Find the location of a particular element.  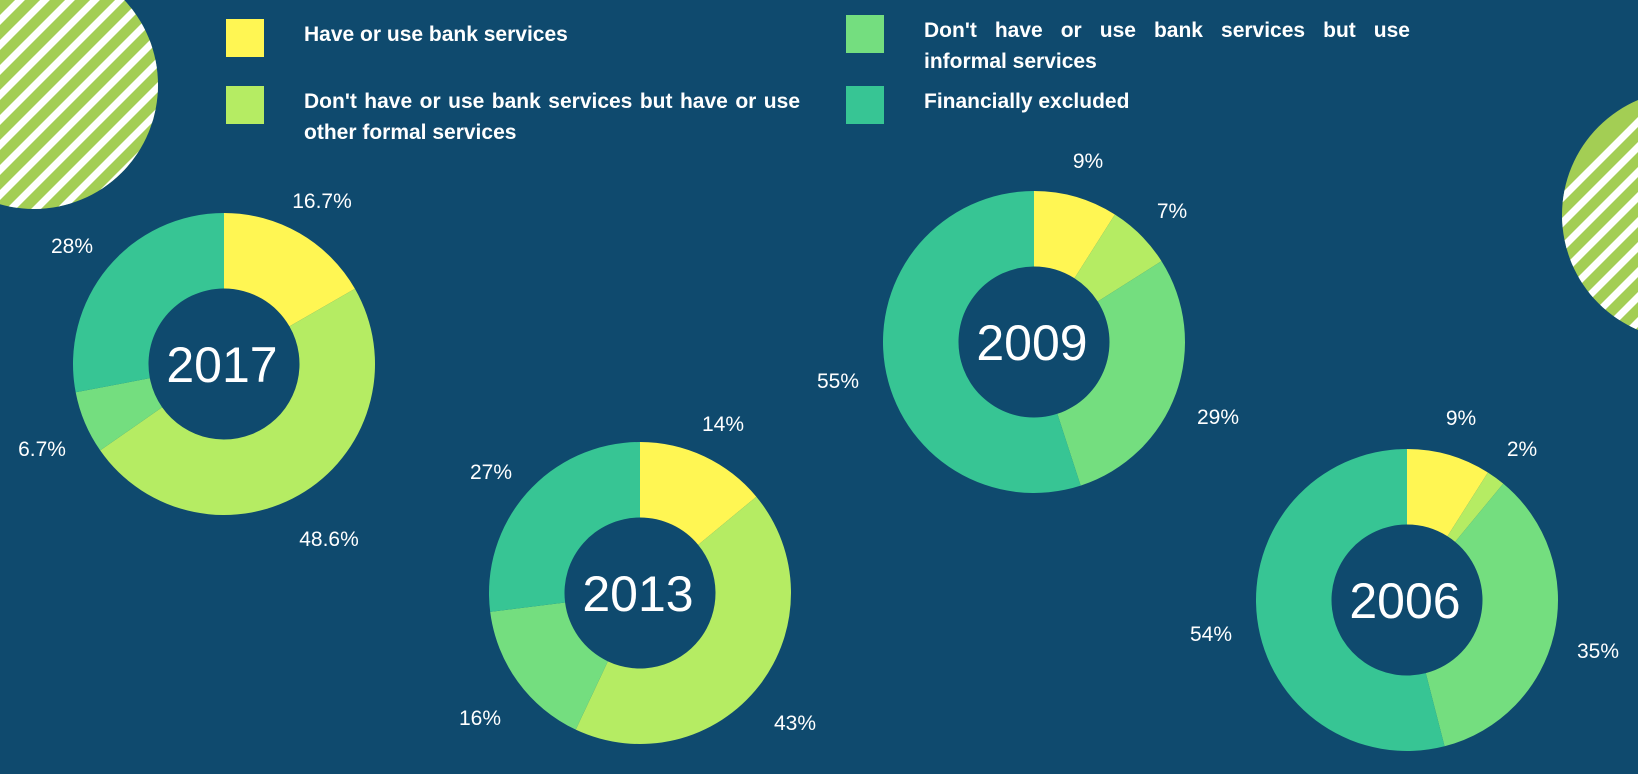

data-label: 7% is located at coordinates (1172, 211).